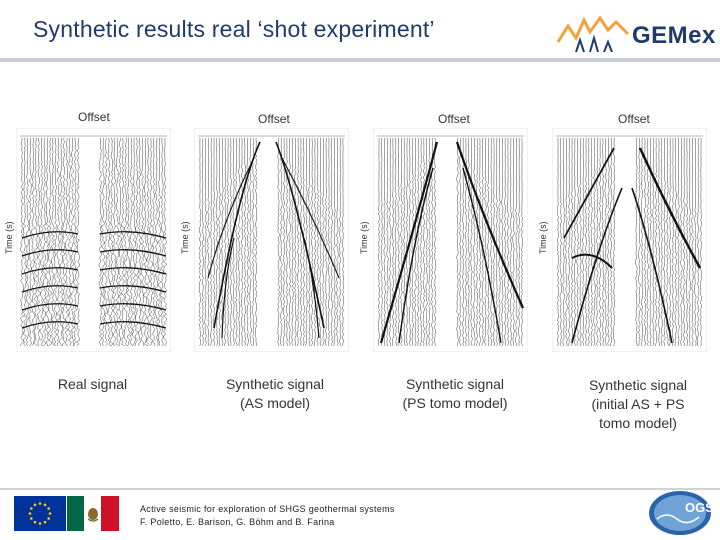  What do you see at coordinates (275, 384) in the screenshot?
I see `panel-2-caption-line-1: Synthetic signal` at bounding box center [275, 384].